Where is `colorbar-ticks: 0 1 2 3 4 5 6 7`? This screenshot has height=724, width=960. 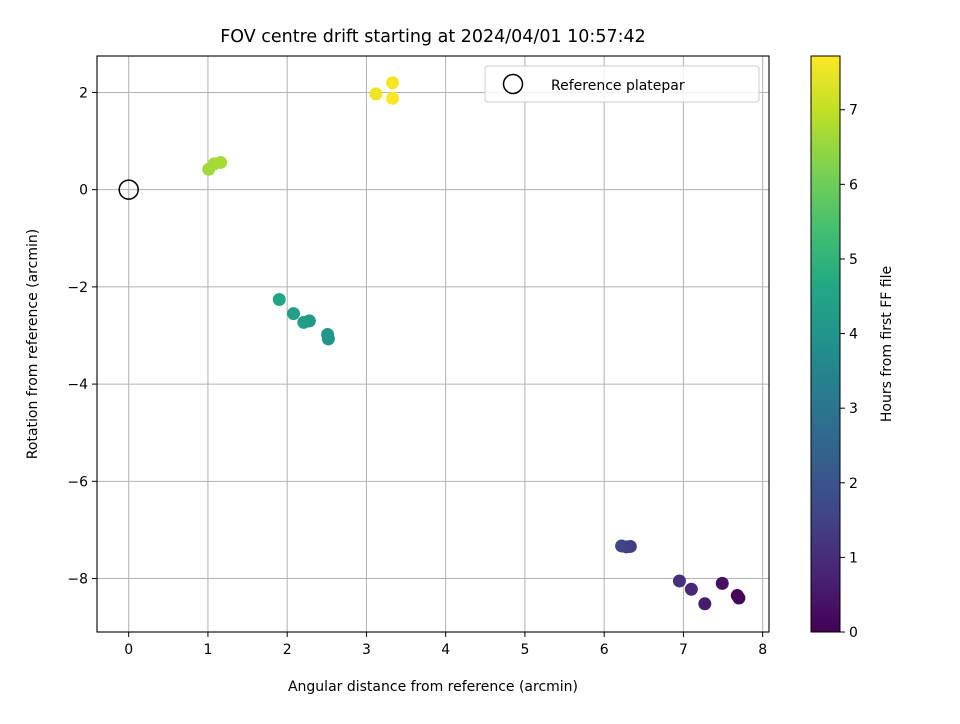 colorbar-ticks: 0 1 2 3 4 5 6 7 is located at coordinates (849, 372).